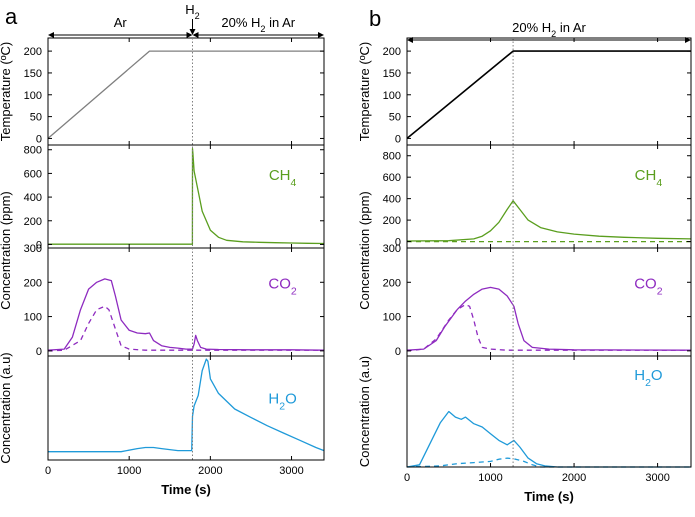 Image resolution: width=695 pixels, height=517 pixels. What do you see at coordinates (11, 16) in the screenshot?
I see `panel-label-a: a` at bounding box center [11, 16].